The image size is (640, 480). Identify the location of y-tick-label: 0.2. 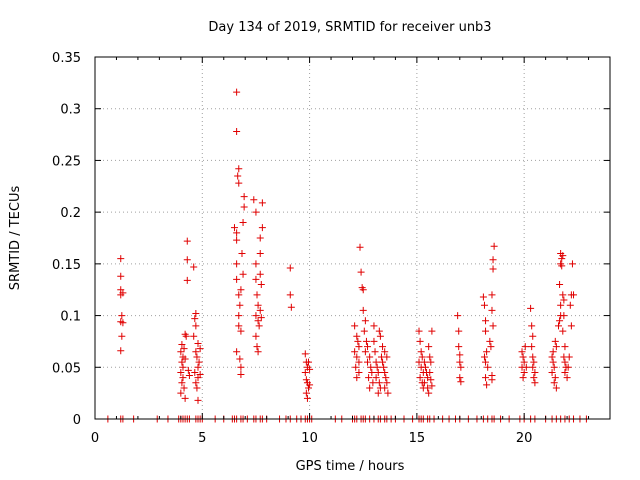
(70, 213).